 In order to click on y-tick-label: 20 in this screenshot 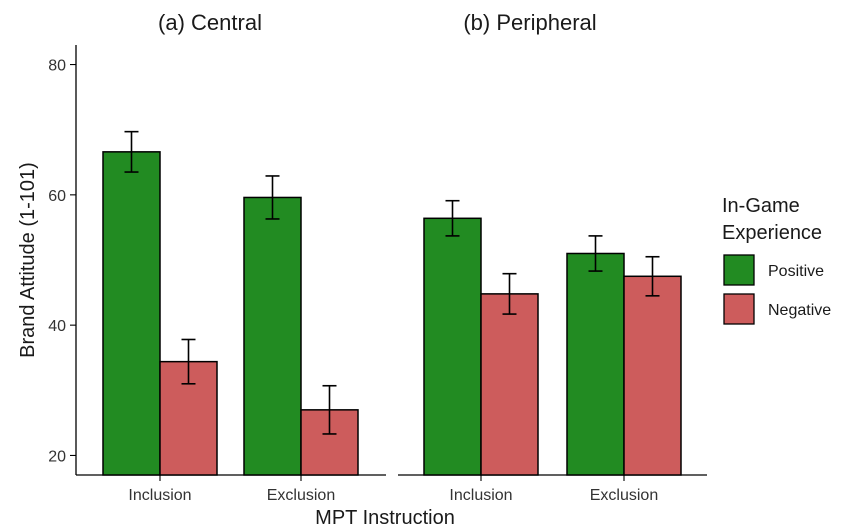, I will do `click(57, 456)`.